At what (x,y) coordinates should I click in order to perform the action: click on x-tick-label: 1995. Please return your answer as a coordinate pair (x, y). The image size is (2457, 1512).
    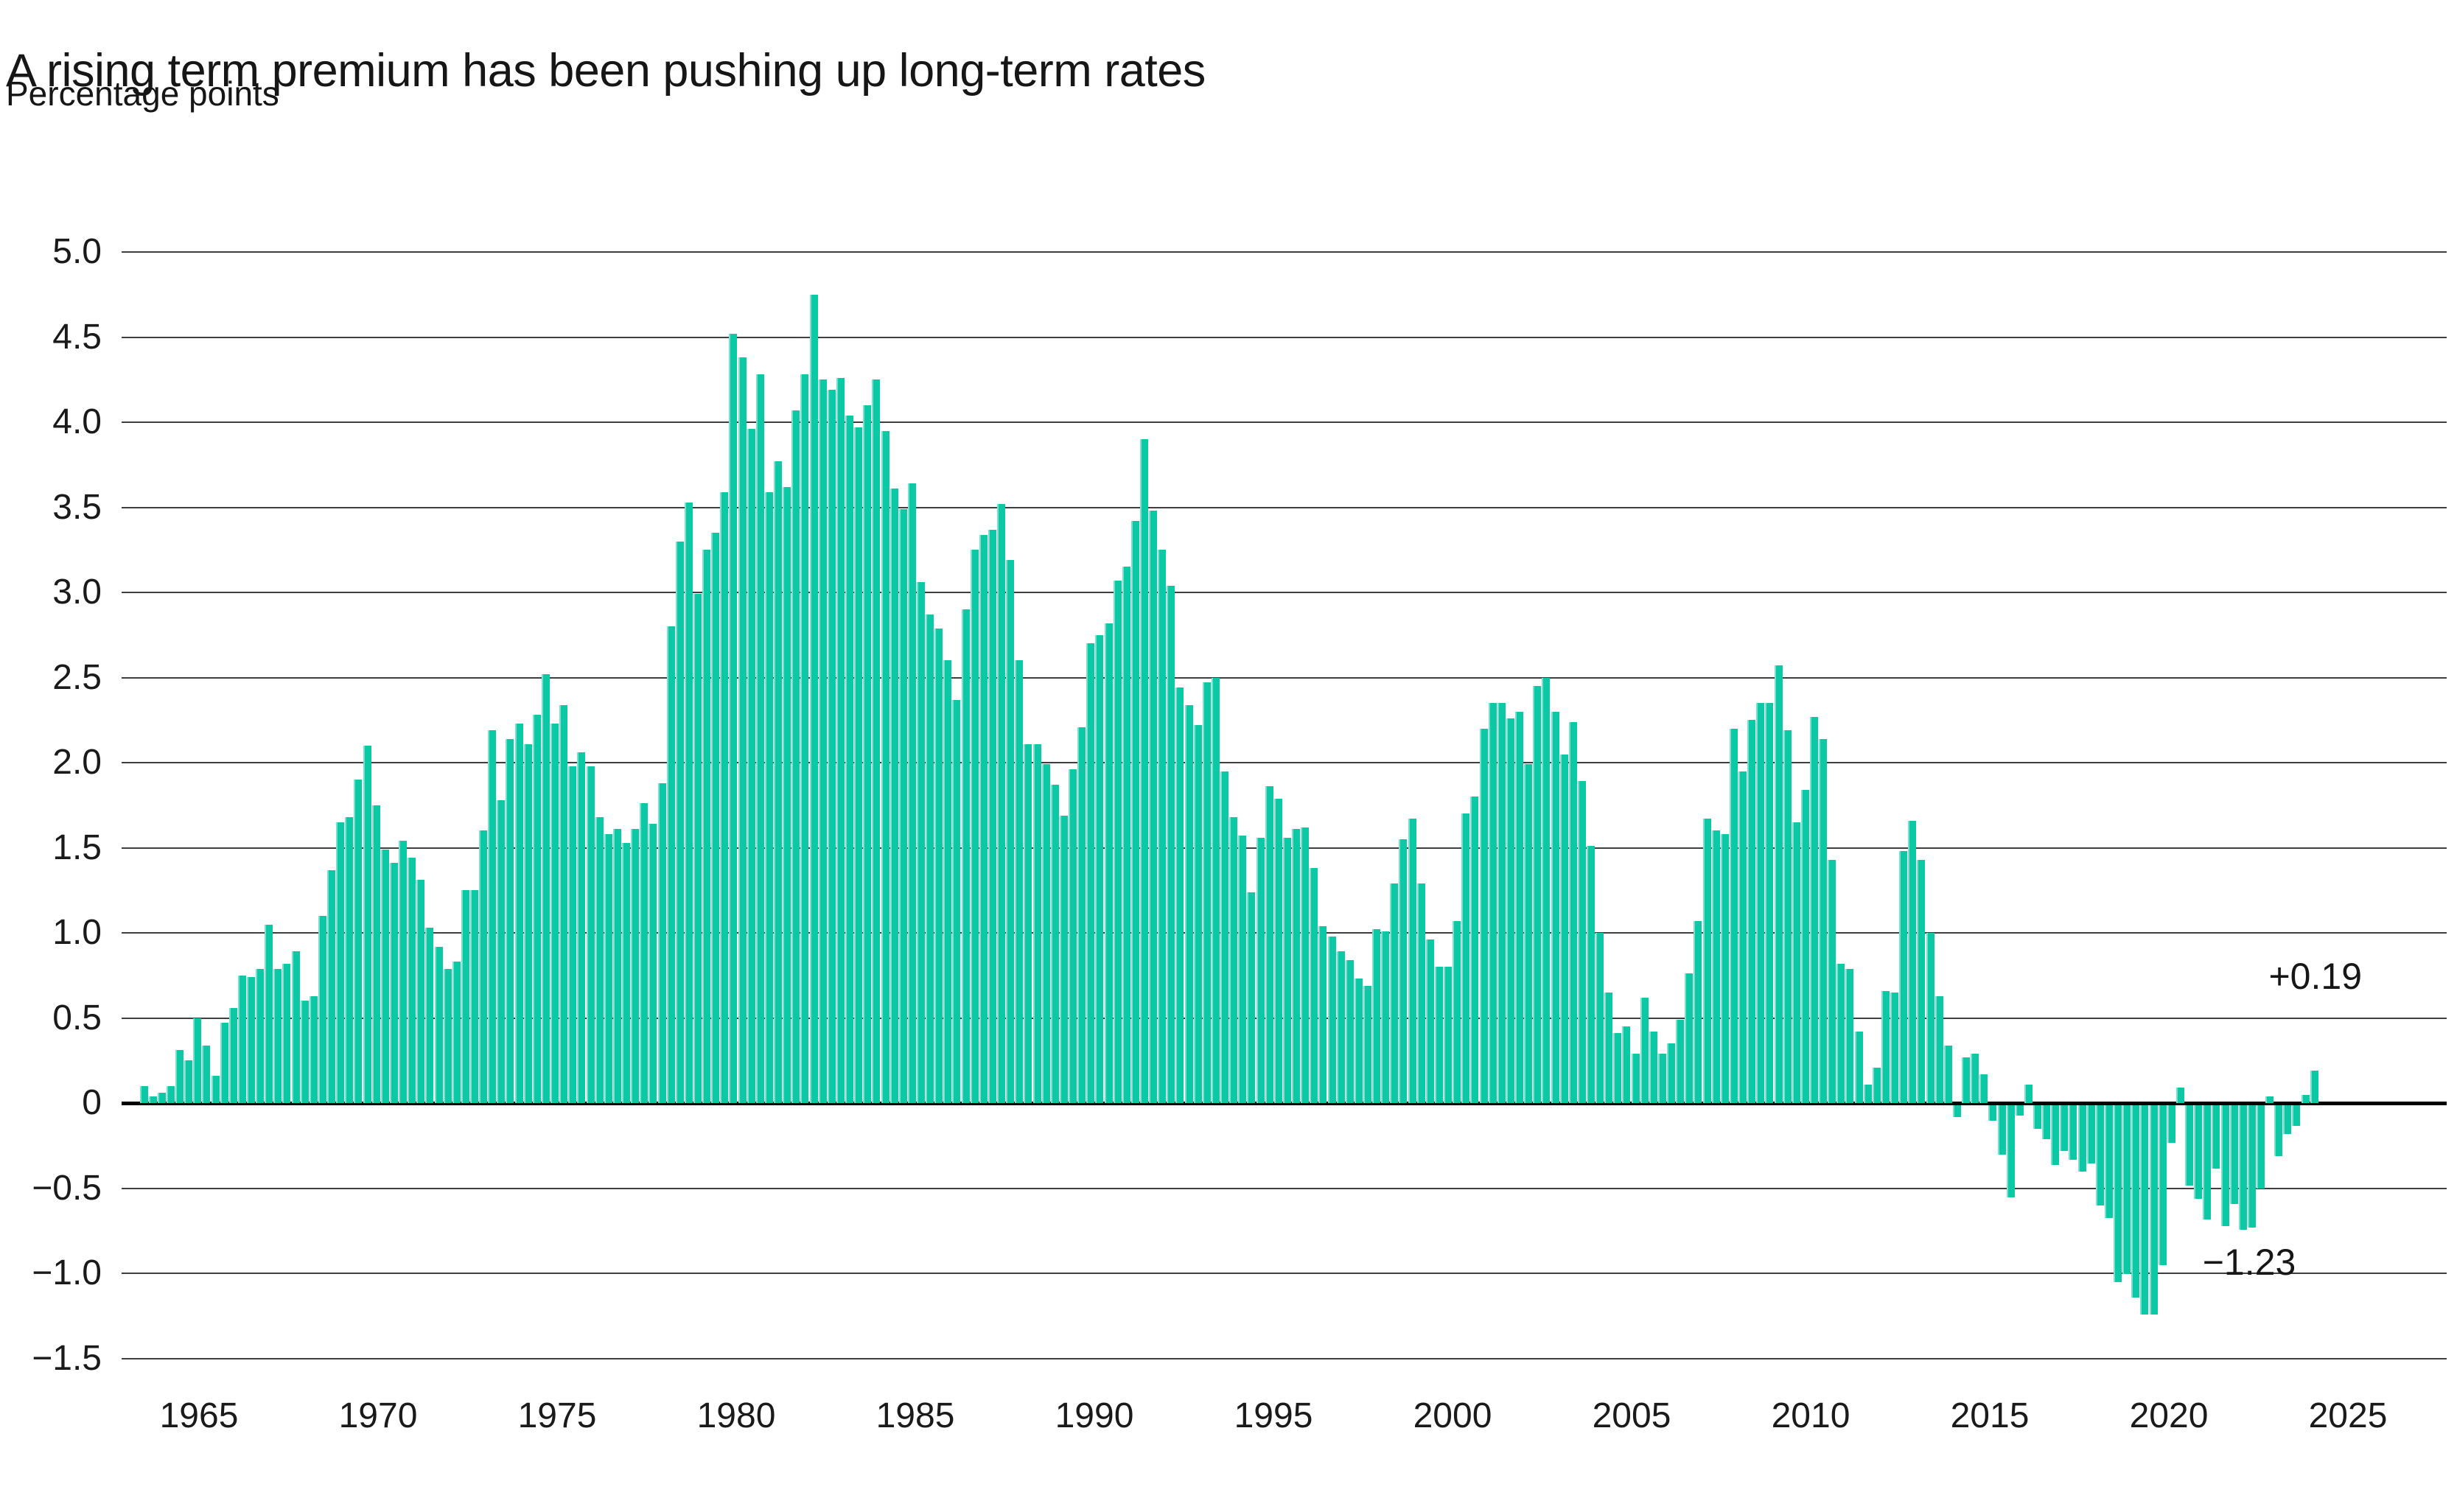
    Looking at the image, I should click on (1273, 1415).